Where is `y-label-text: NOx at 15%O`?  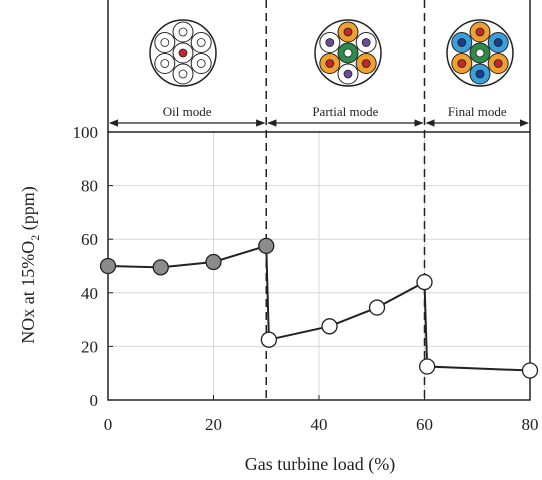 y-label-text: NOx at 15%O is located at coordinates (28, 292).